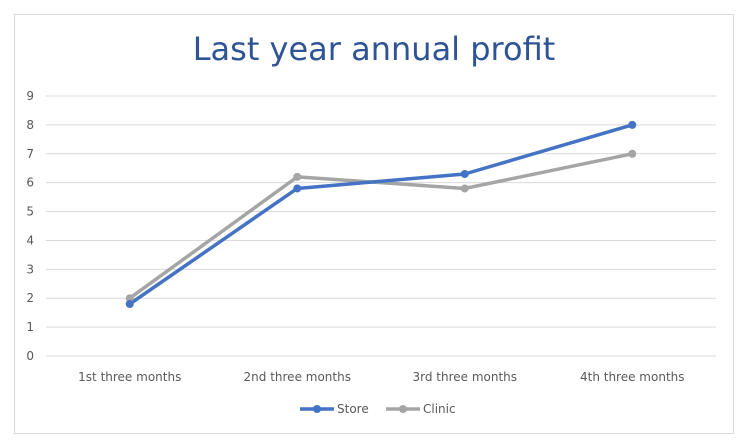  Describe the element at coordinates (30, 183) in the screenshot. I see `y-tick-label: 6` at that location.